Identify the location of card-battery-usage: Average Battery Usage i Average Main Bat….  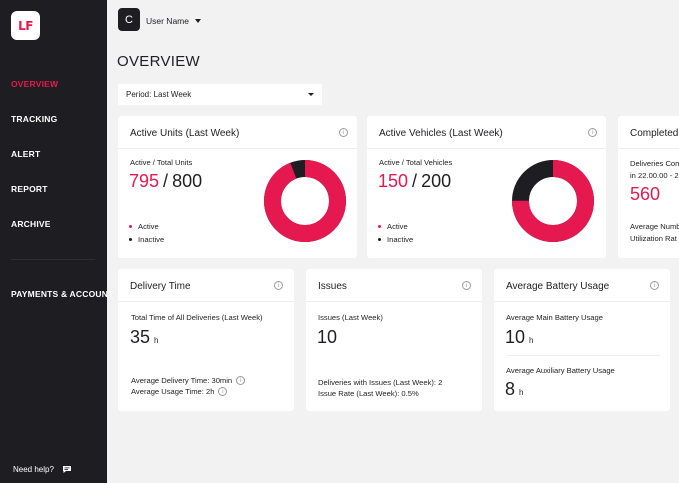
(582, 340).